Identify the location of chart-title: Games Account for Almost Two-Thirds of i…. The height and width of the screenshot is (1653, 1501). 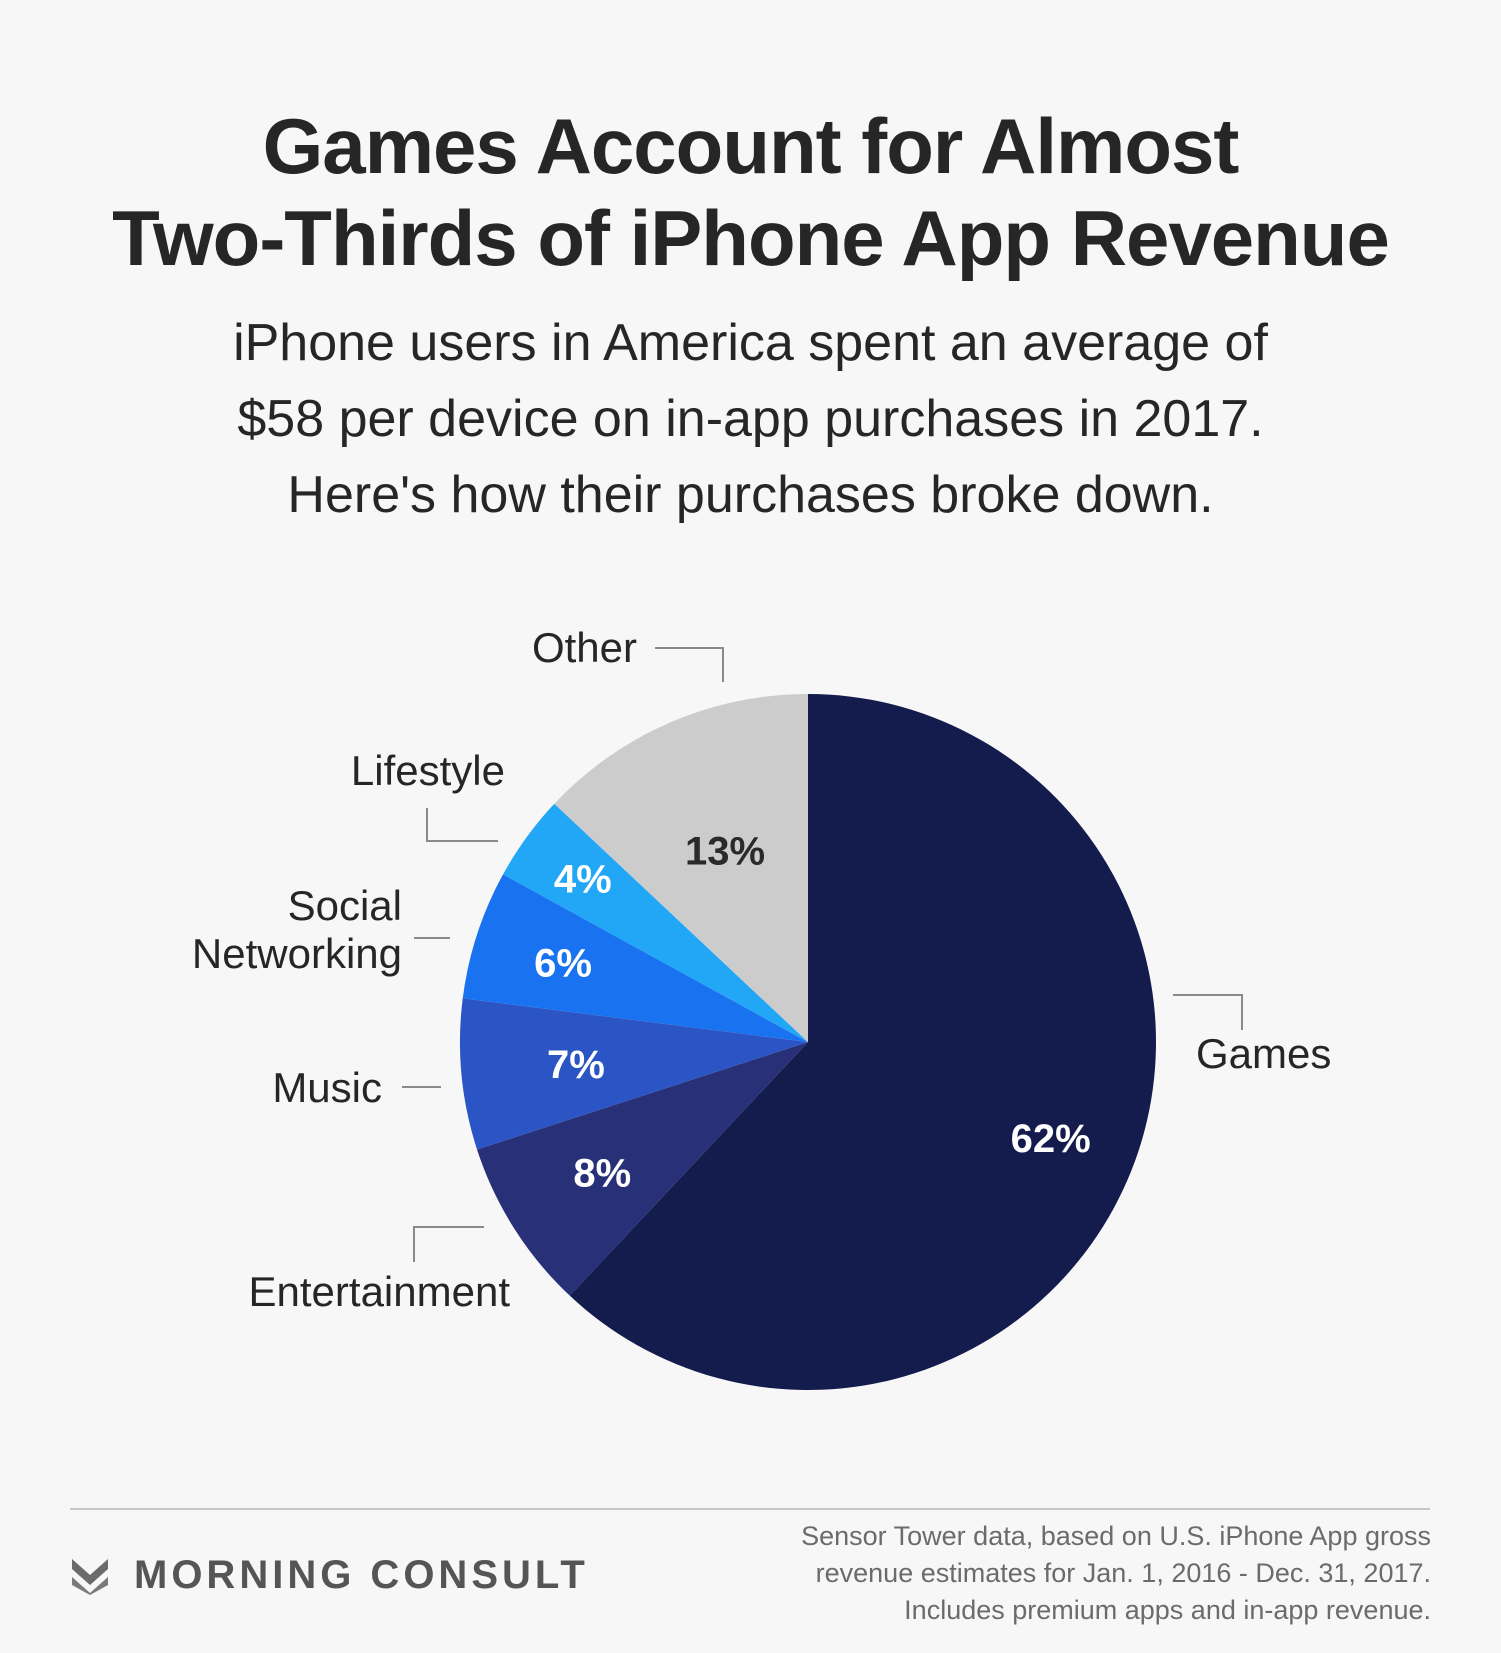
(750, 192).